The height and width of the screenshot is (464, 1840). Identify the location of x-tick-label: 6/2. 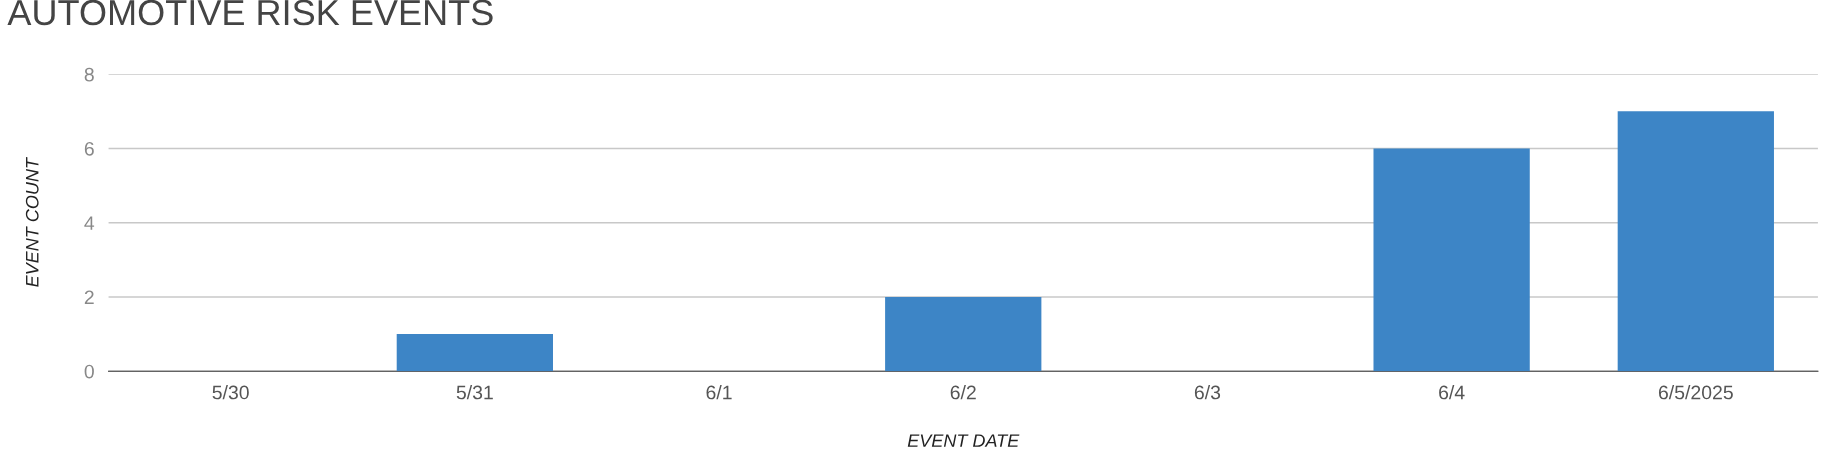
(963, 392).